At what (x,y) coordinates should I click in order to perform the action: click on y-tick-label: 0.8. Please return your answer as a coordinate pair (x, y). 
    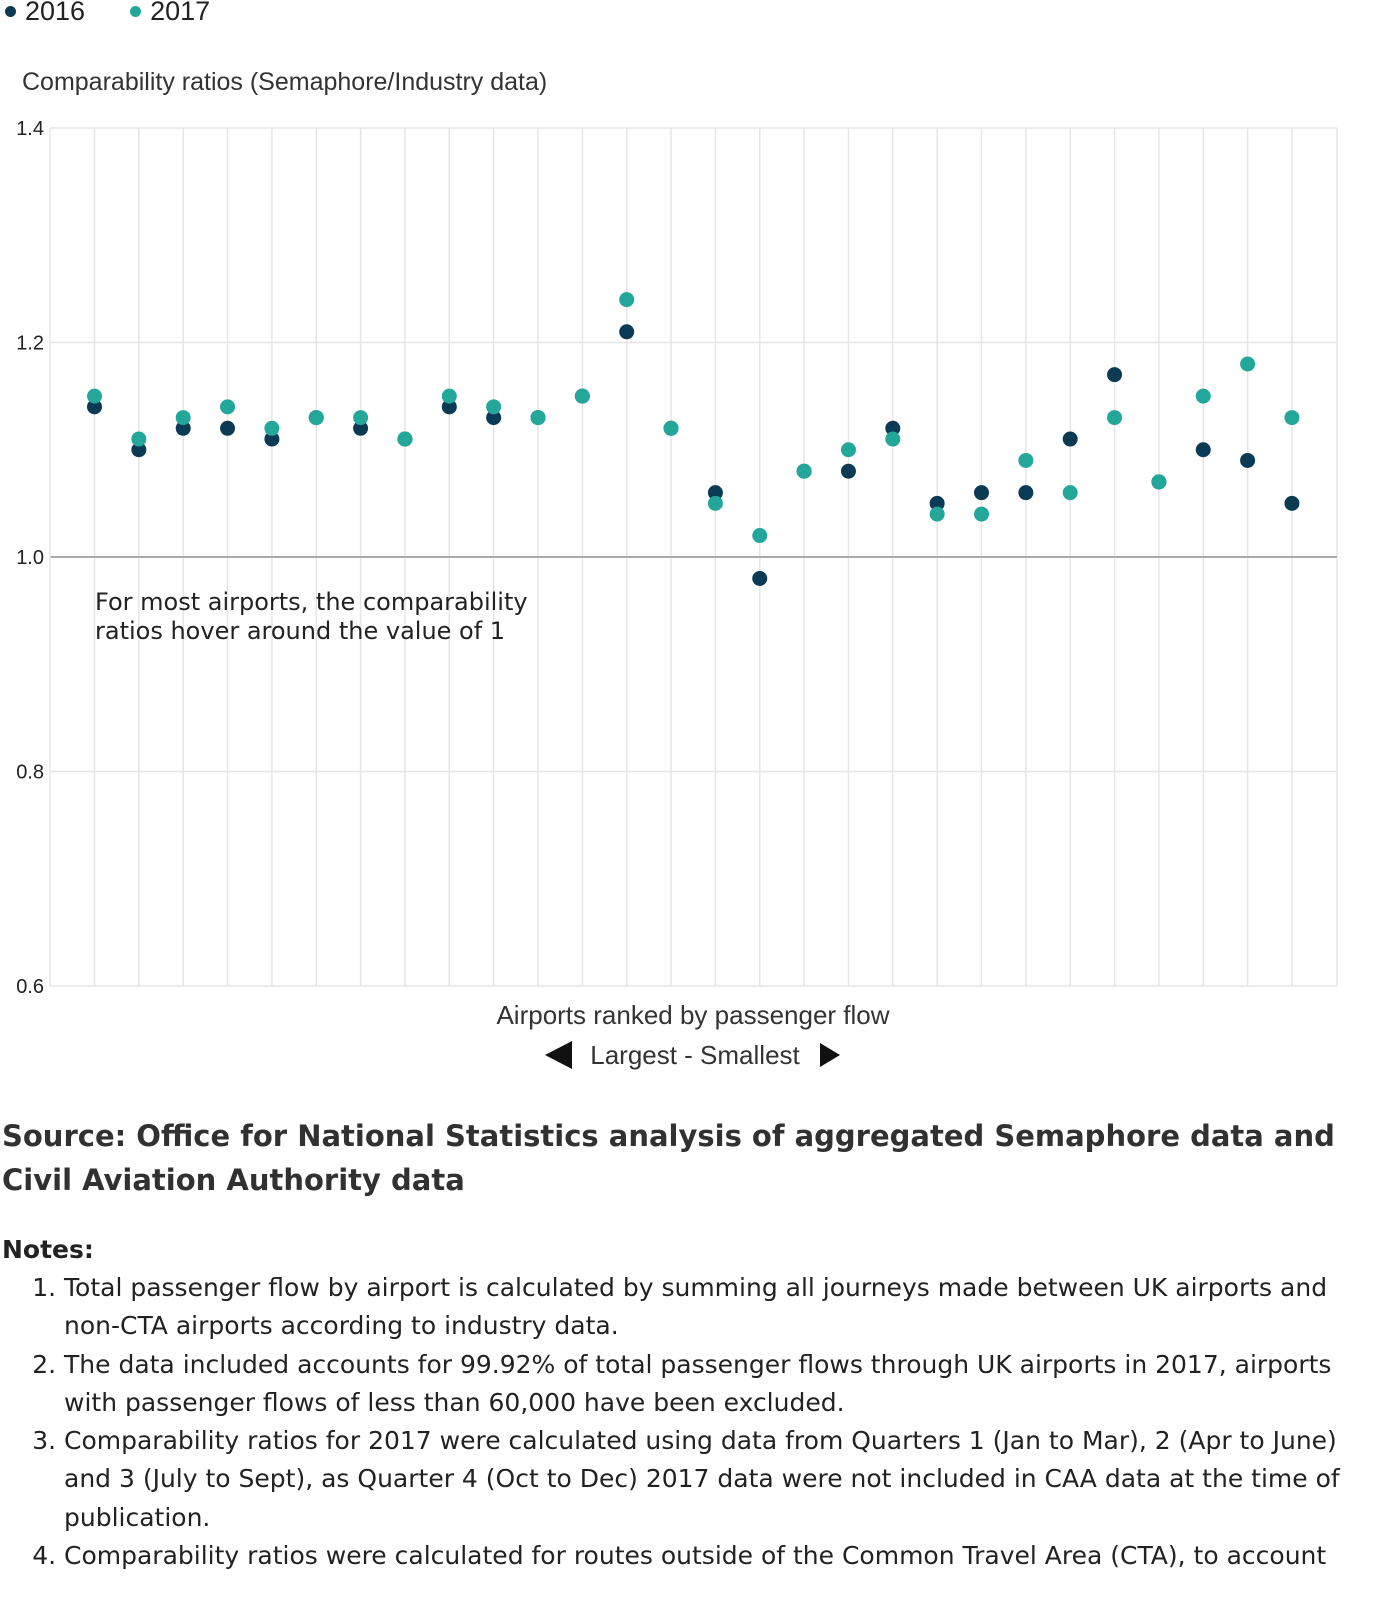
    Looking at the image, I should click on (30, 773).